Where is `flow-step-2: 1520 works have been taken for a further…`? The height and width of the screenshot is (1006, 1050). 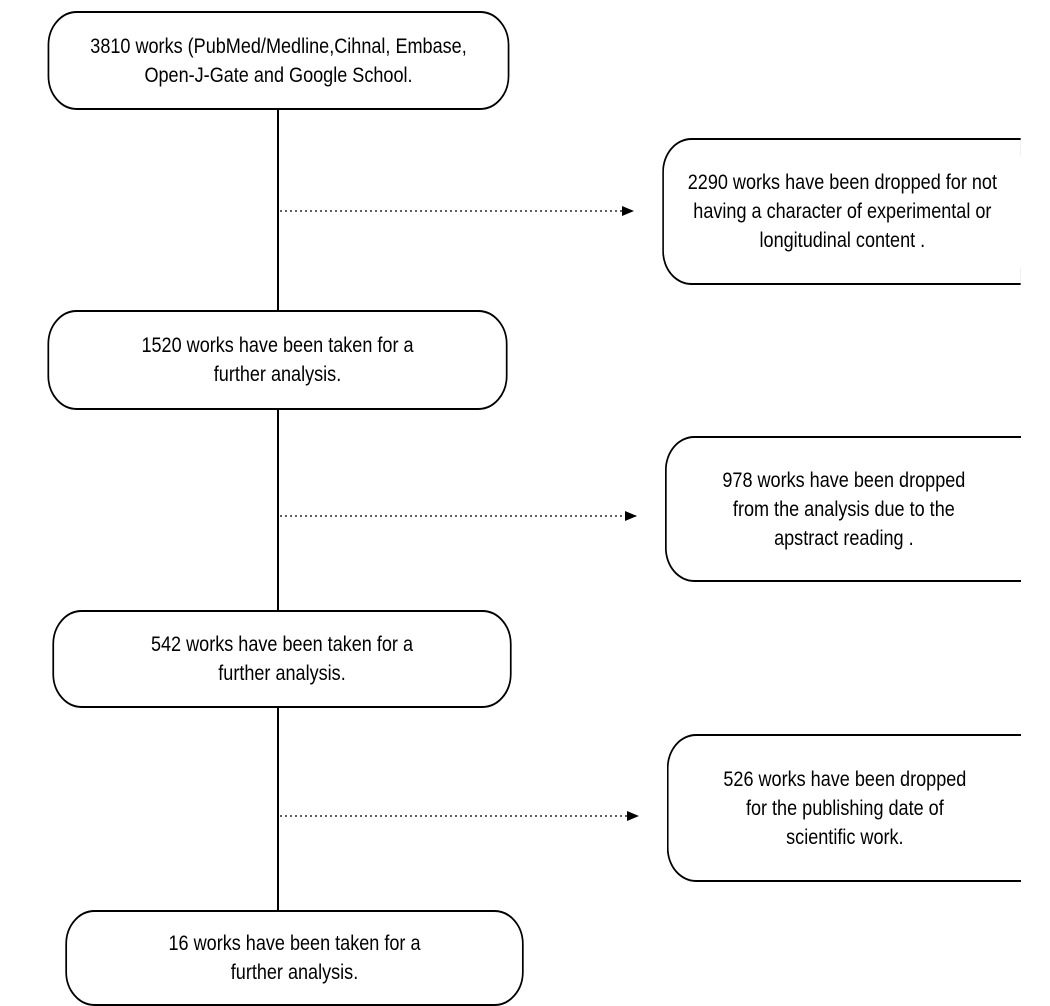 flow-step-2: 1520 works have been taken for a further… is located at coordinates (277, 360).